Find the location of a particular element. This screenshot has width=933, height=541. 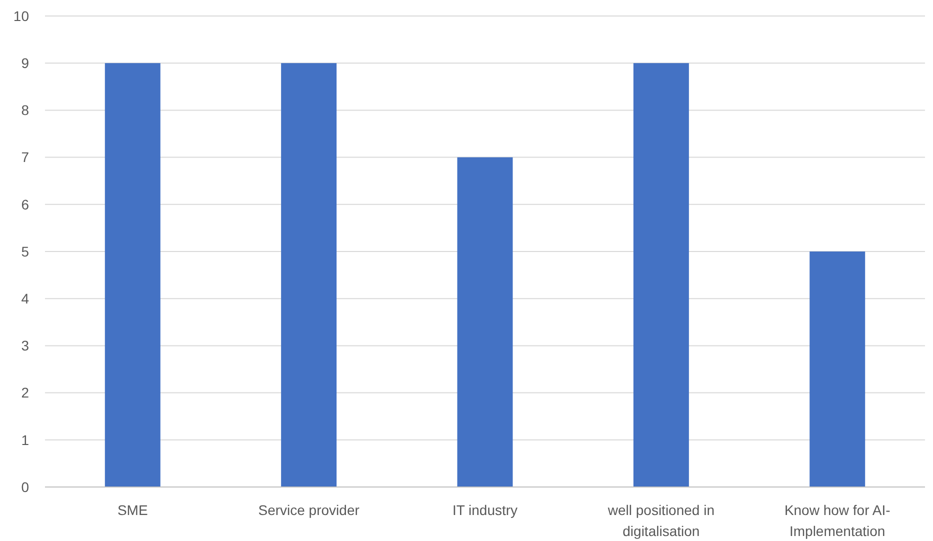

y-tick-label: 0 is located at coordinates (25, 486).